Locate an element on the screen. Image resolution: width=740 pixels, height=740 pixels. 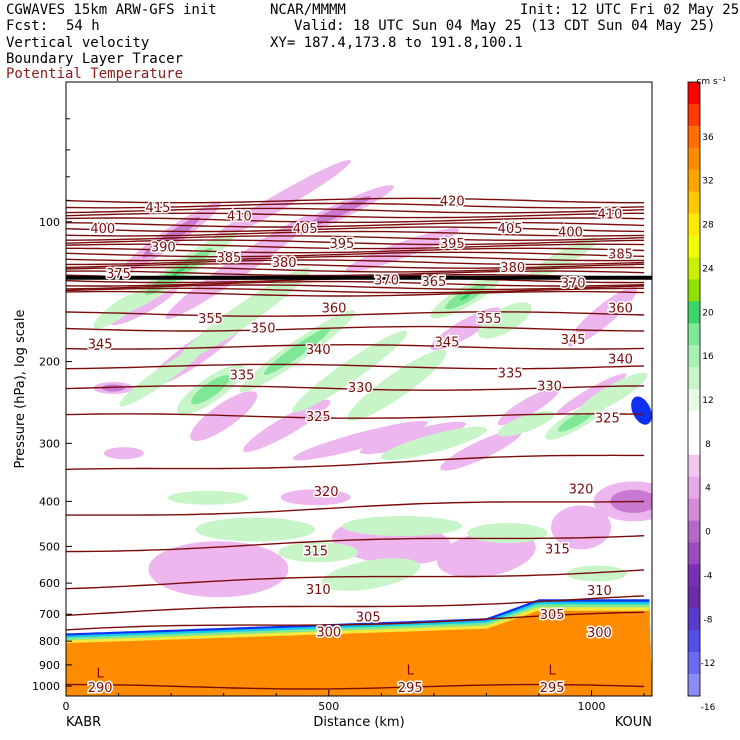
theta-label: 350 is located at coordinates (263, 329).